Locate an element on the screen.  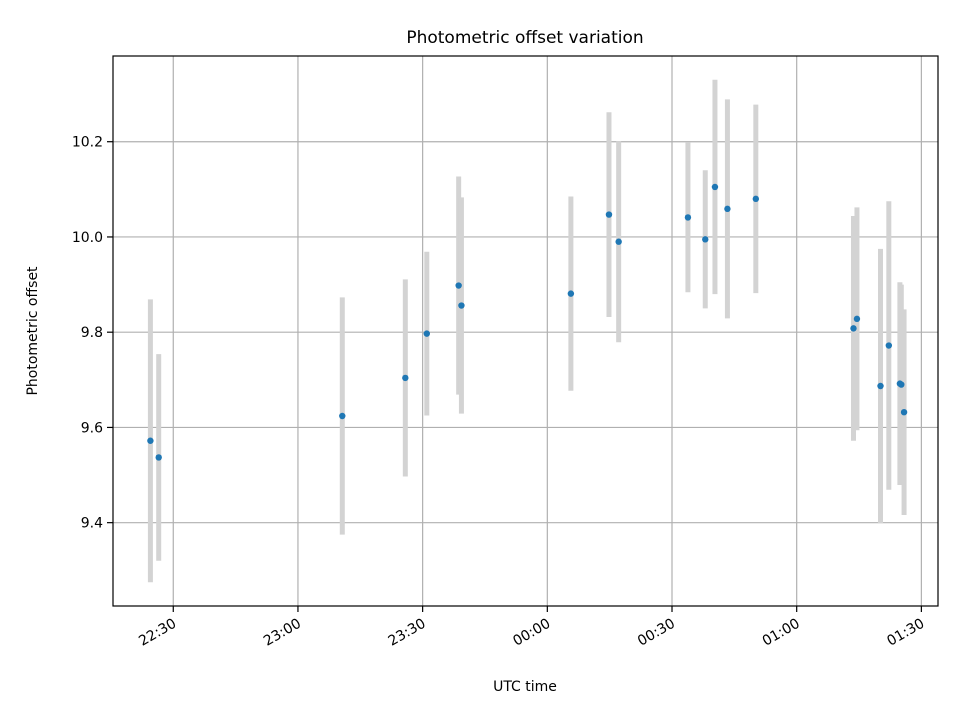
y-tick-label: 10.2 is located at coordinates (87, 143).